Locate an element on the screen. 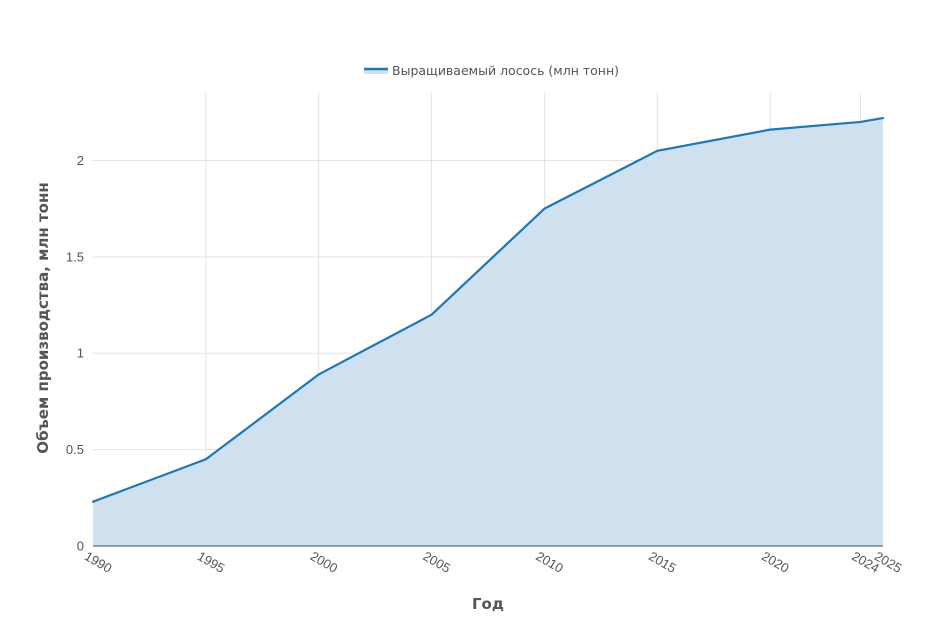  legend: Выращиваемый лосось (млн тонн) is located at coordinates (491, 70).